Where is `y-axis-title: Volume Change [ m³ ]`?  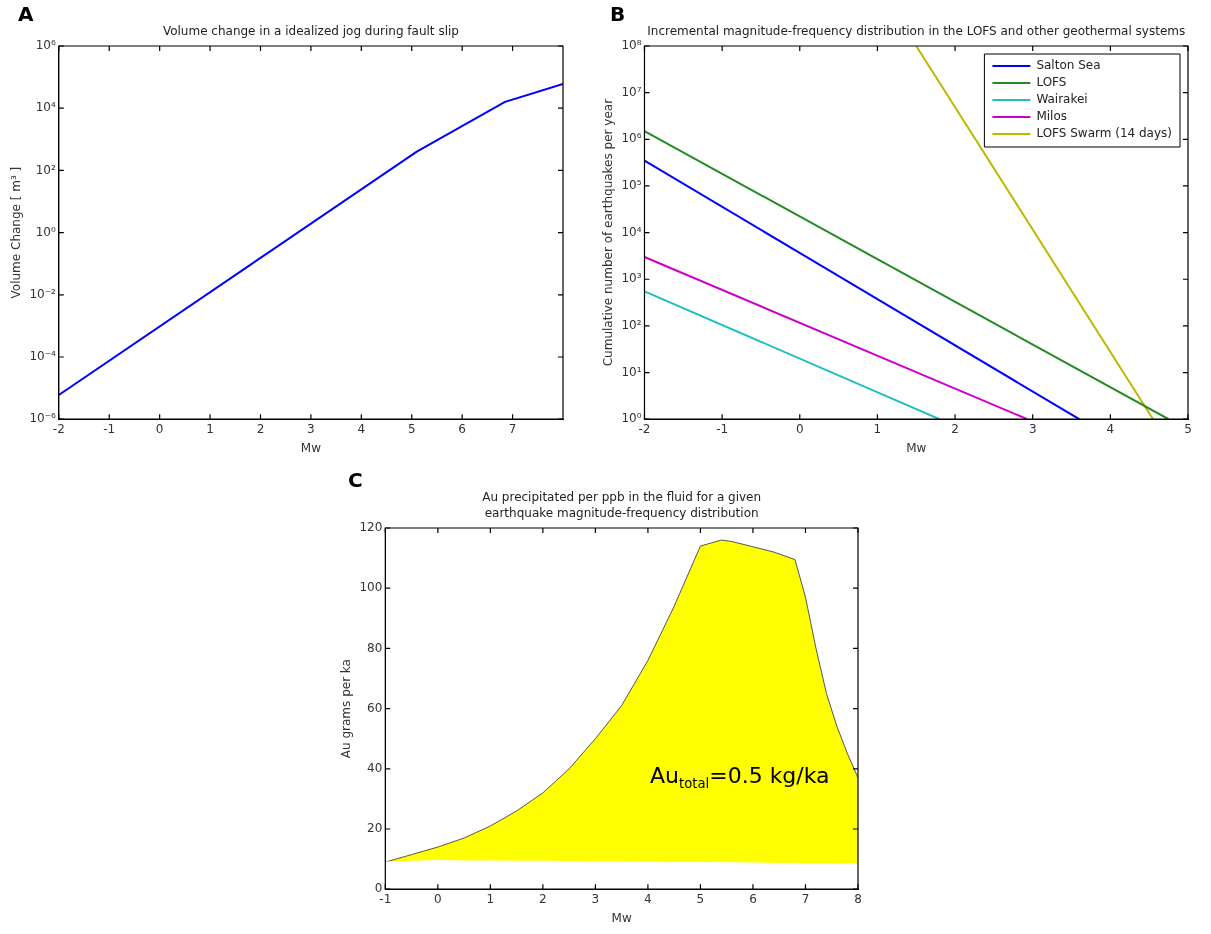 y-axis-title: Volume Change [ m³ ] is located at coordinates (16, 232).